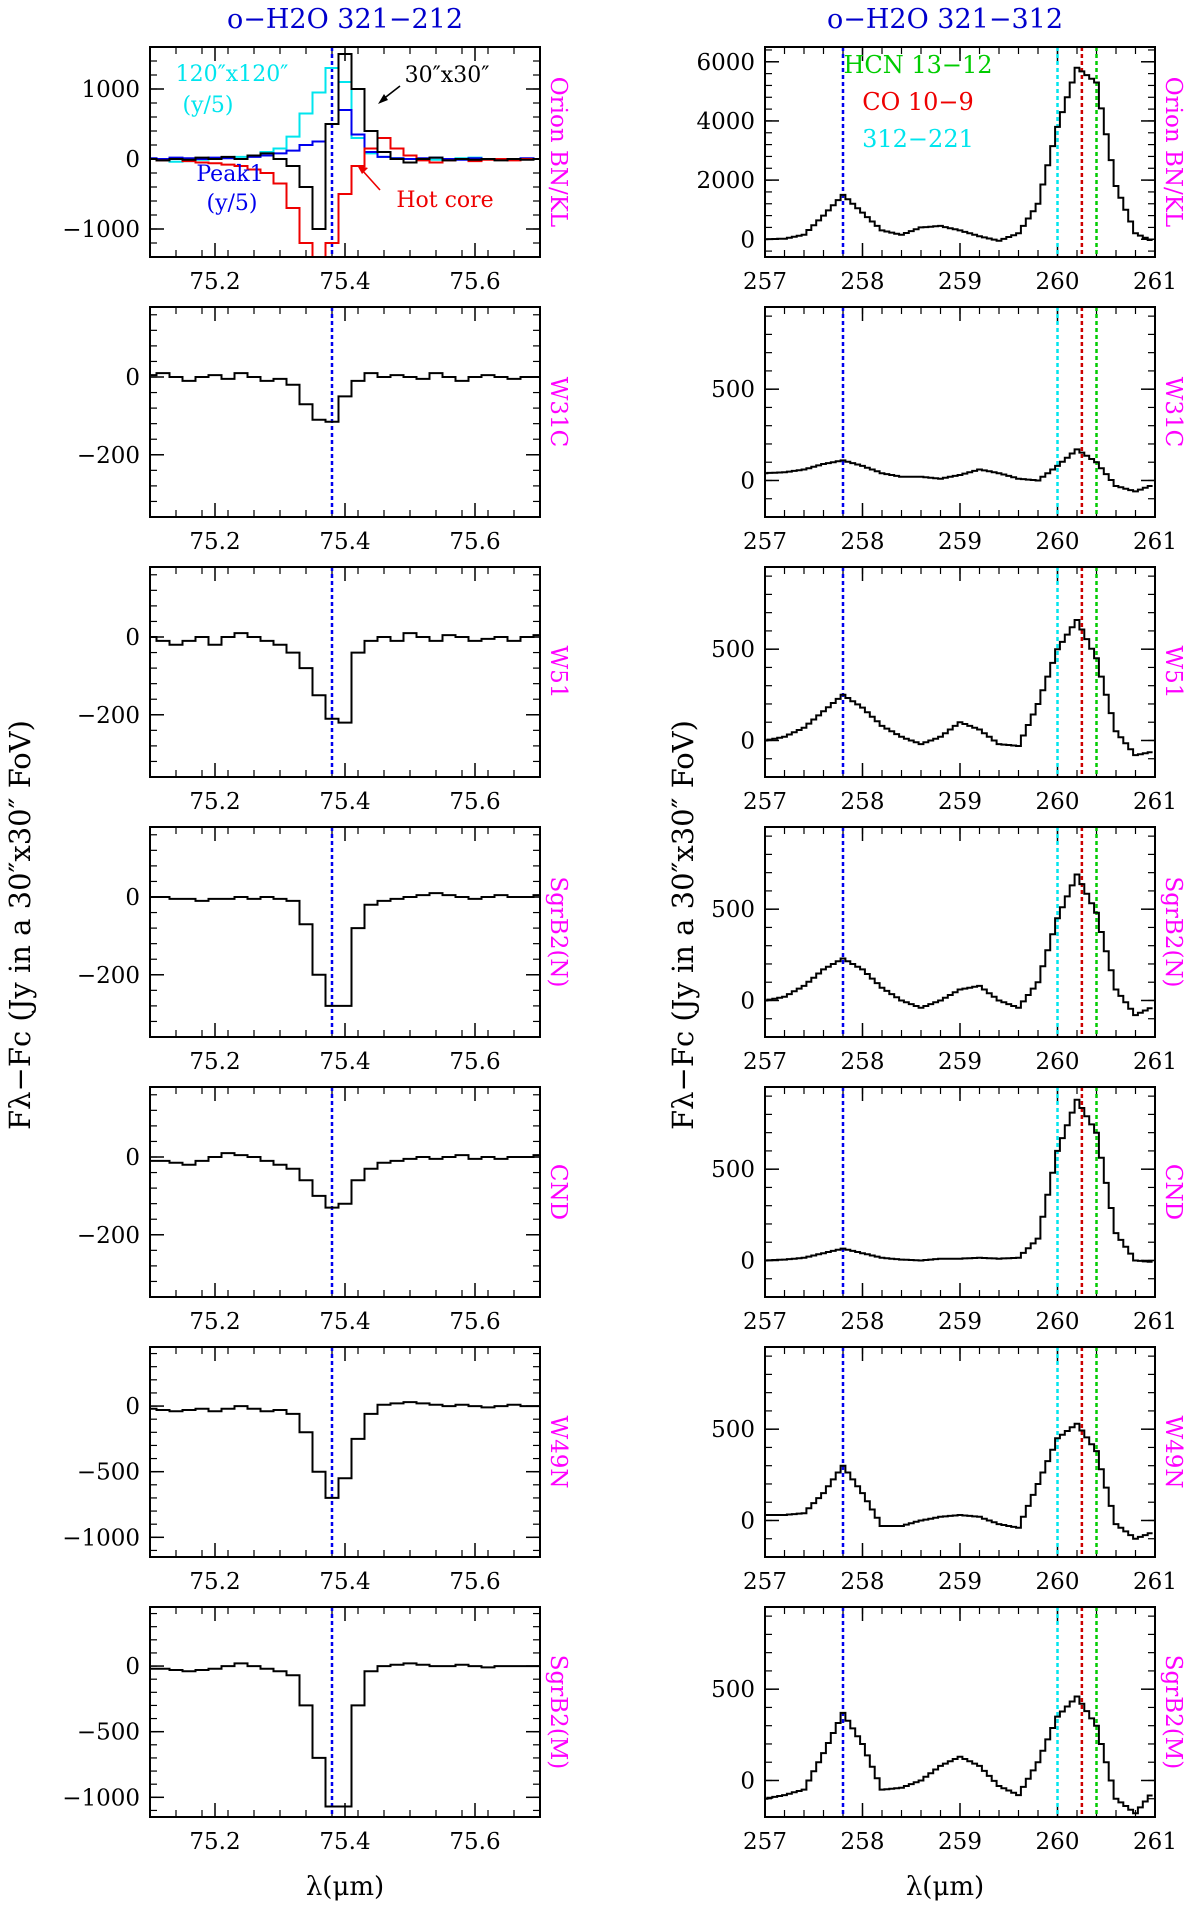 Image resolution: width=1200 pixels, height=1907 pixels. I want to click on panel-4: 257 258 259 260 261 0 500 W31C, so click(948, 430).